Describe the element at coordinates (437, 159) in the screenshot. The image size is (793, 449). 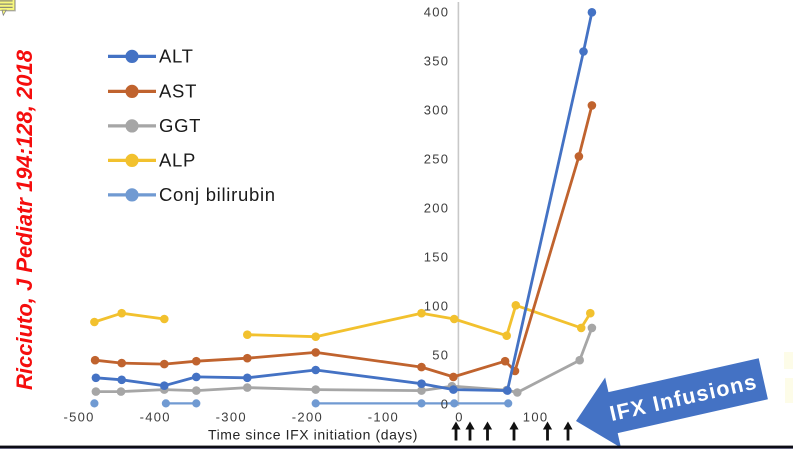
I see `svg-text: 250` at that location.